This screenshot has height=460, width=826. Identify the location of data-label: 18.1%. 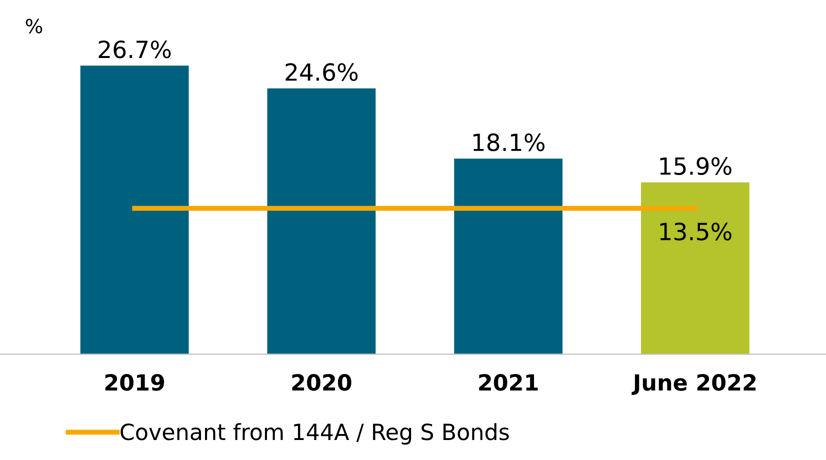
(509, 142).